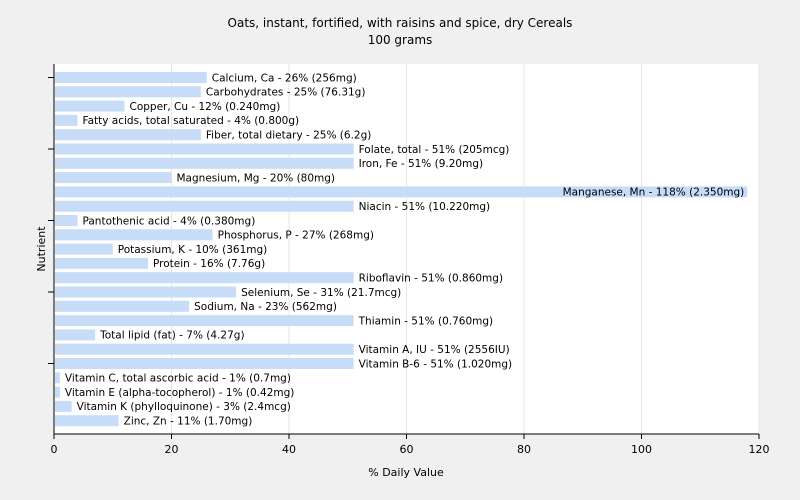 The height and width of the screenshot is (500, 800). What do you see at coordinates (169, 221) in the screenshot?
I see `bar-label: Pantothenic acid - 4% (0.380mg)` at bounding box center [169, 221].